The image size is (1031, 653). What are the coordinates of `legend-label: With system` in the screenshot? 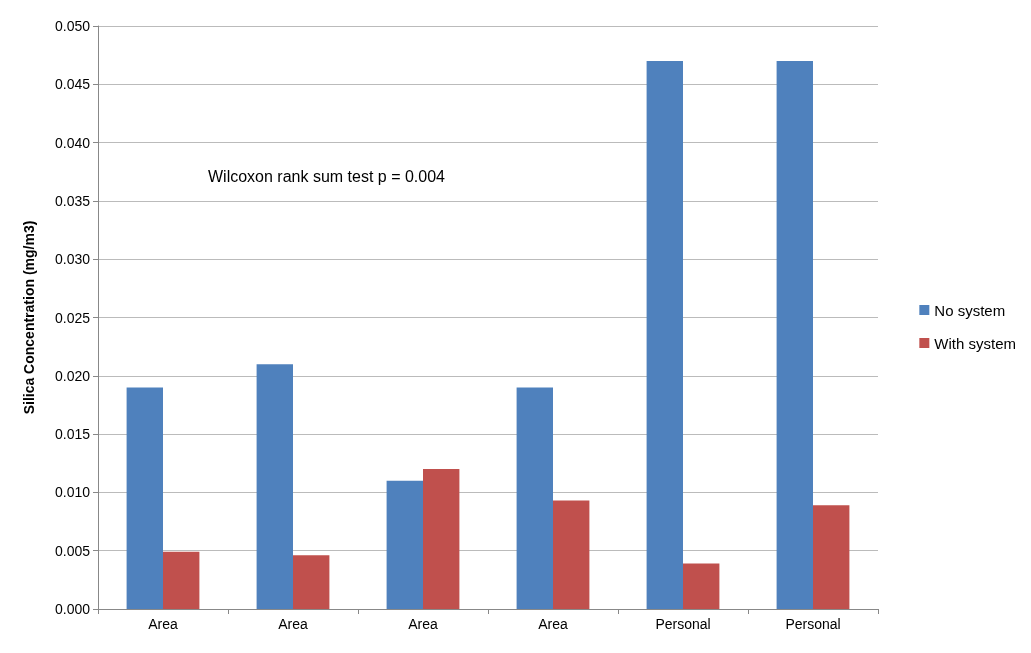 It's located at (975, 343).